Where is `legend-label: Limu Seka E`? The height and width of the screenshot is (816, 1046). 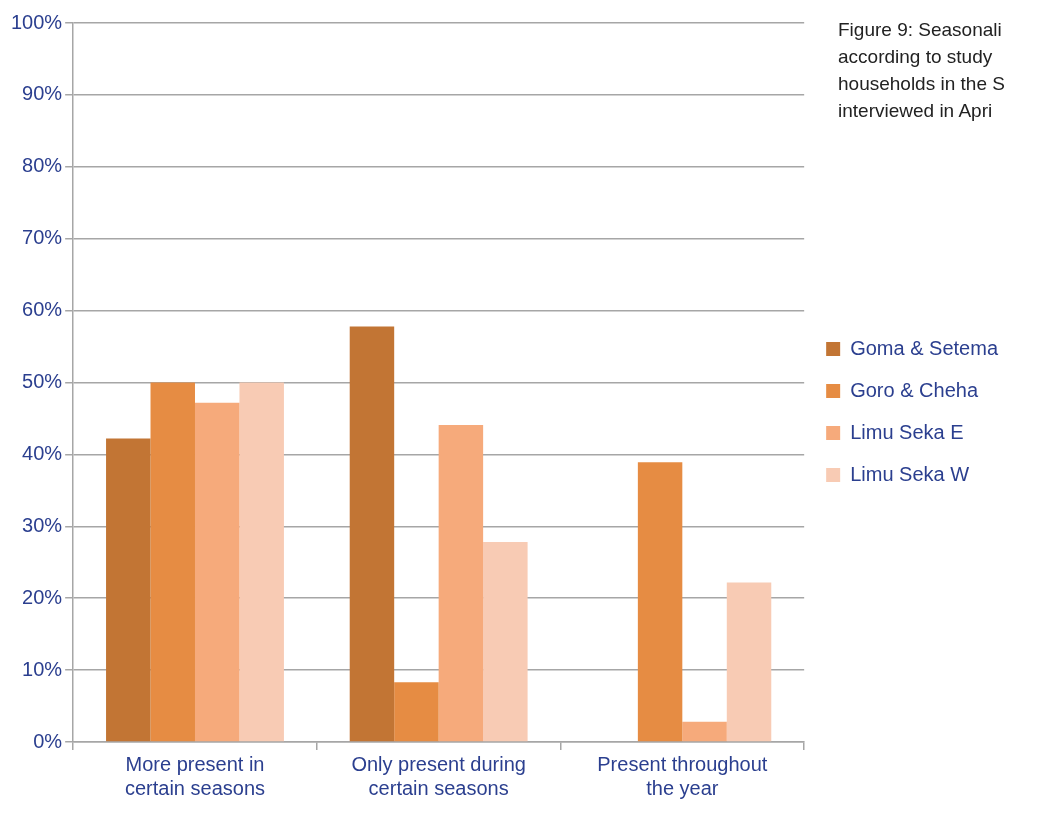 legend-label: Limu Seka E is located at coordinates (907, 431).